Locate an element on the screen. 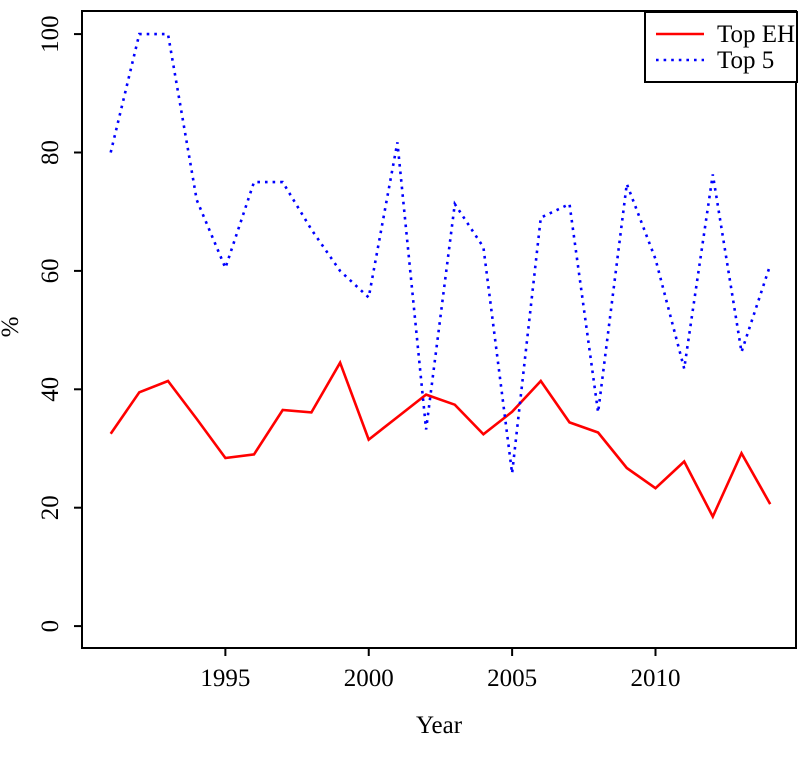 The width and height of the screenshot is (811, 757). x-tick-label: 2005 is located at coordinates (512, 678).